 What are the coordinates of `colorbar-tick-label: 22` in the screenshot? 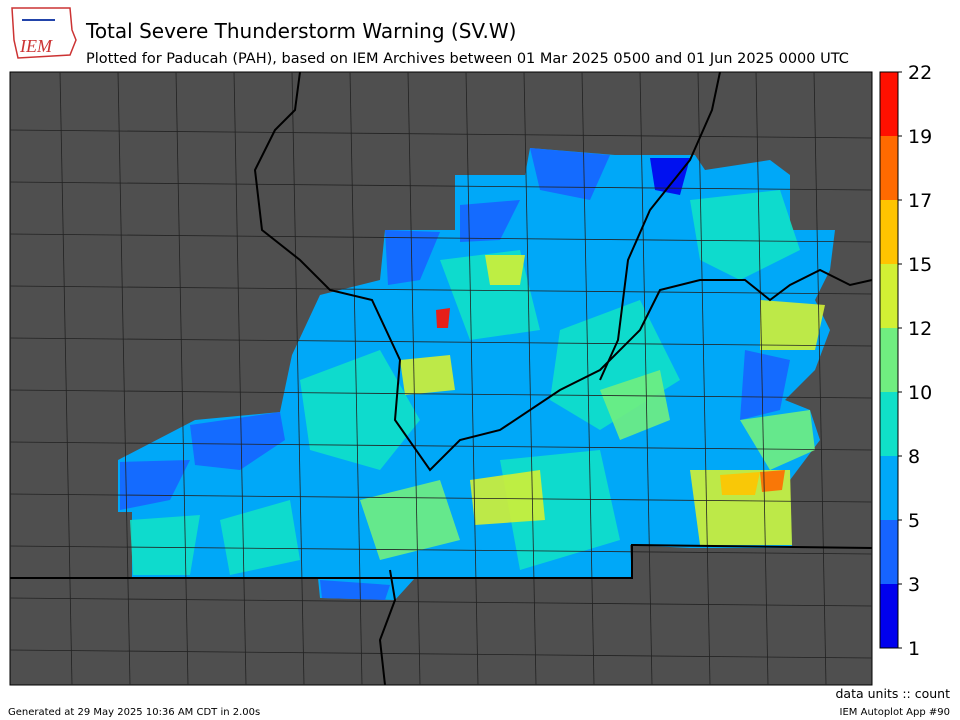 It's located at (920, 73).